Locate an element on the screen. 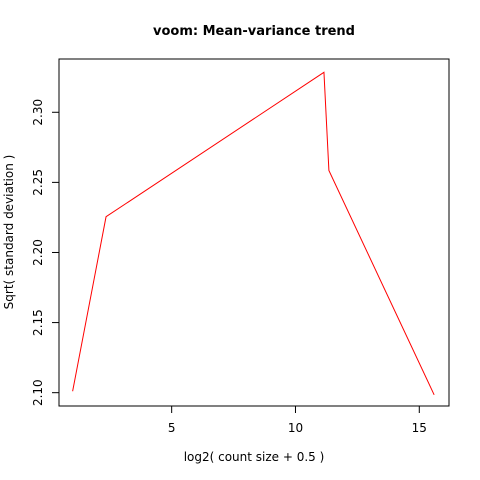 Image resolution: width=480 pixels, height=480 pixels. y-tick-label: 2.25 is located at coordinates (38, 182).